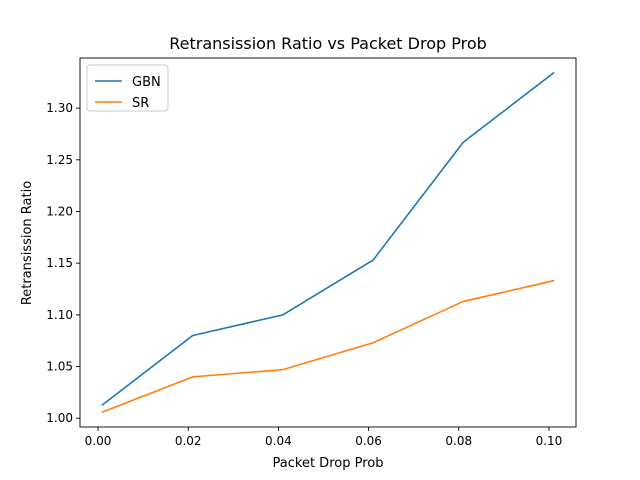 This screenshot has height=480, width=640. What do you see at coordinates (458, 441) in the screenshot?
I see `x-tick-label: 0.08` at bounding box center [458, 441].